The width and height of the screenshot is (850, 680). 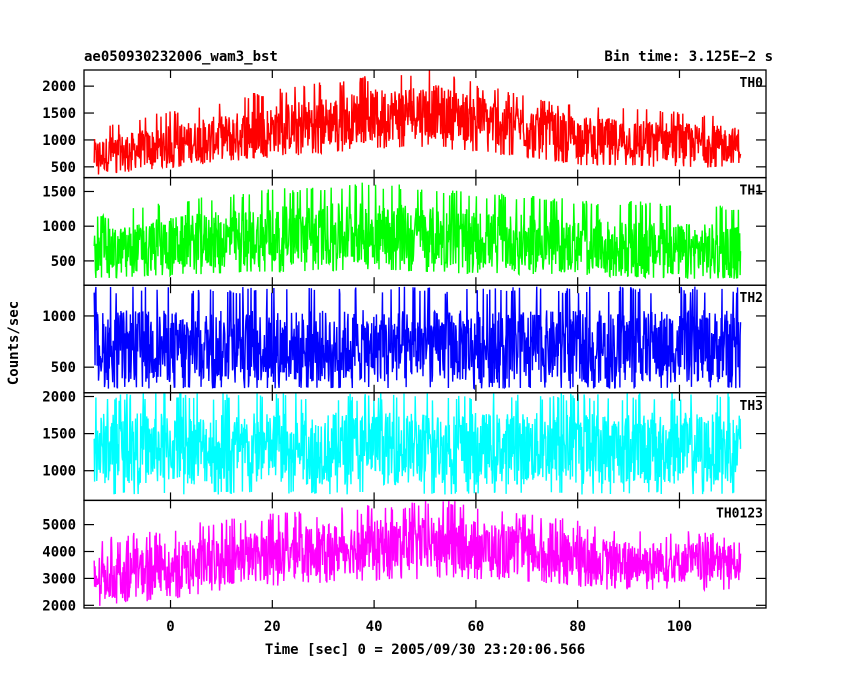 What do you see at coordinates (170, 627) in the screenshot?
I see `x-tick-label: 0` at bounding box center [170, 627].